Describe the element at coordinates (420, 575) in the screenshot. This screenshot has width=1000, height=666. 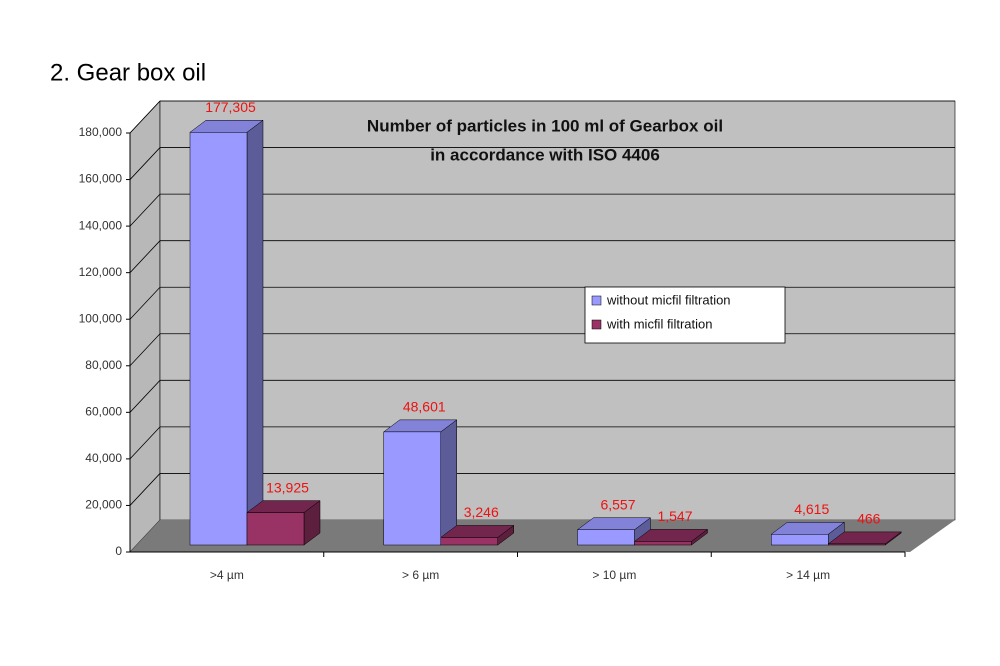
I see `x-tick-label: > 6 µm` at that location.